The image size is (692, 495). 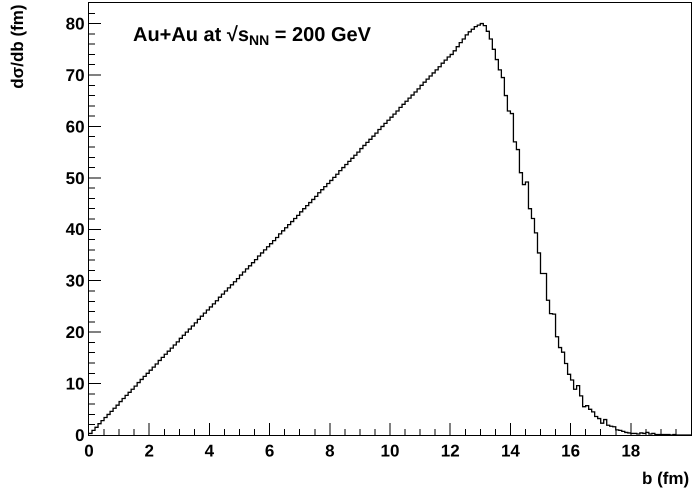 I want to click on y-tick-label: 0, so click(x=80, y=435).